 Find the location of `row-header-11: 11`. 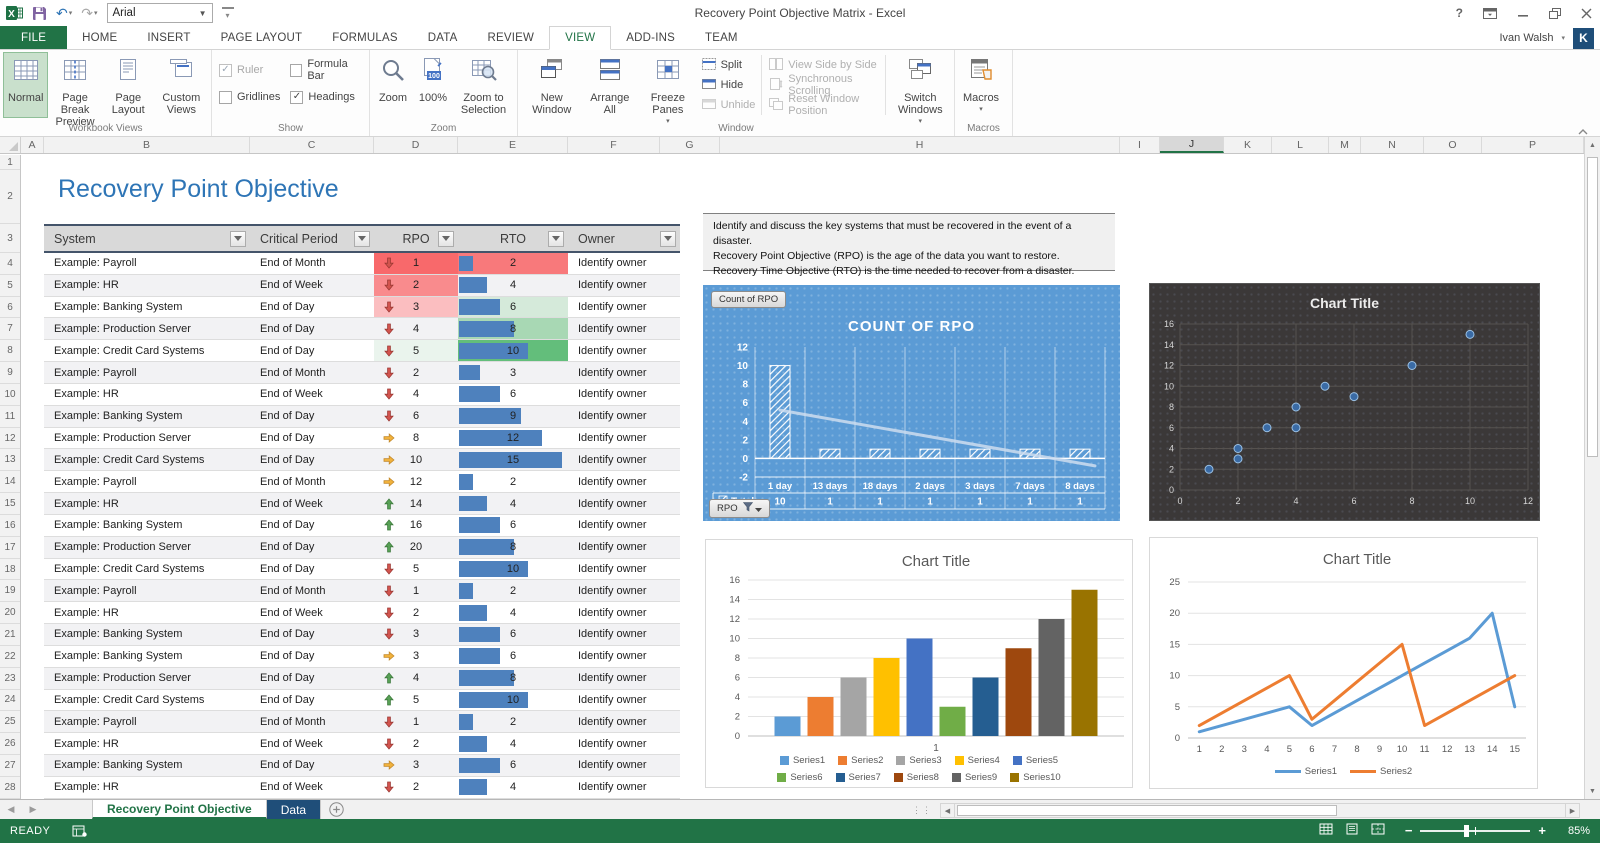

row-header-11: 11 is located at coordinates (10, 417).